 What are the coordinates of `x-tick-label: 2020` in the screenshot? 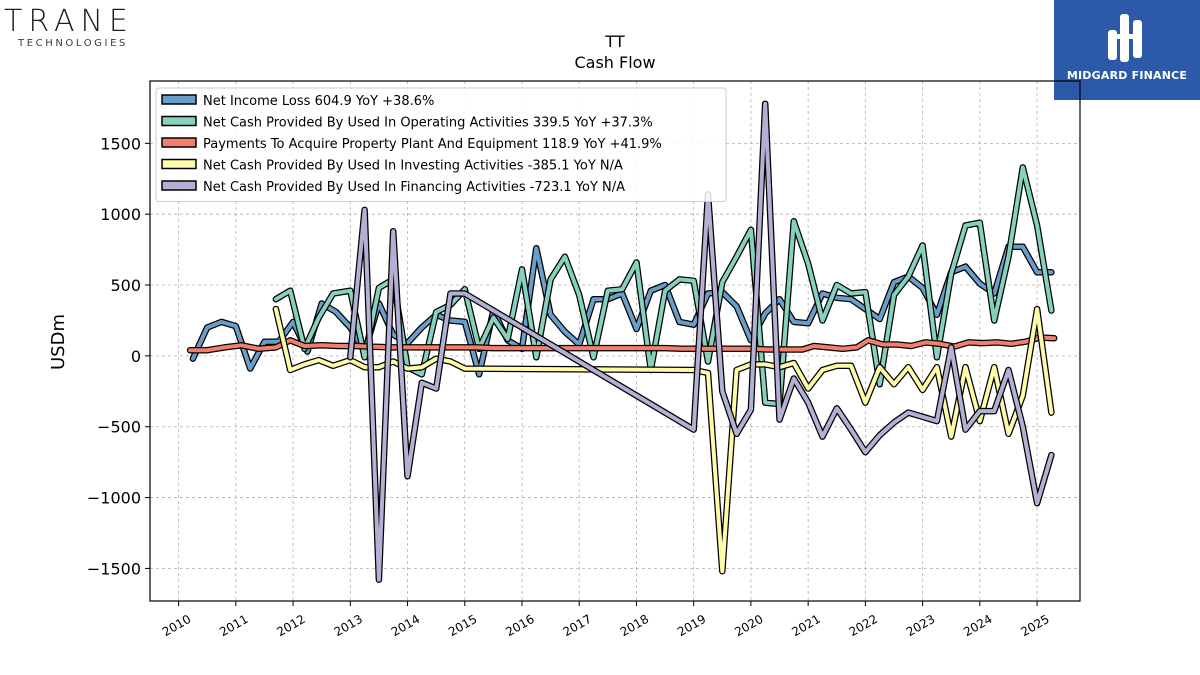 It's located at (748, 625).